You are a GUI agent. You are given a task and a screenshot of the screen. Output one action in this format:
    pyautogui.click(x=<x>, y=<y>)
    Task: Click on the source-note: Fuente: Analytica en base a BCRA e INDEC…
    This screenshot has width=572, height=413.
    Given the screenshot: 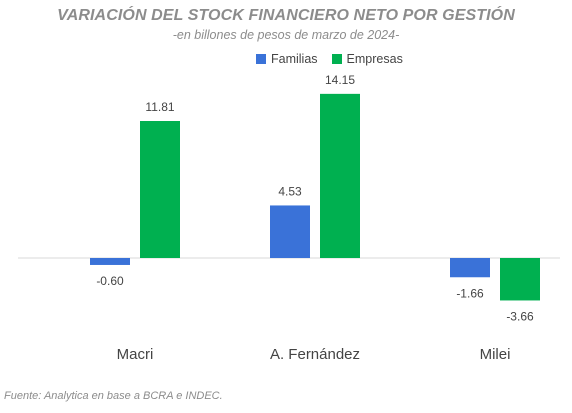 What is the action you would take?
    pyautogui.click(x=113, y=396)
    